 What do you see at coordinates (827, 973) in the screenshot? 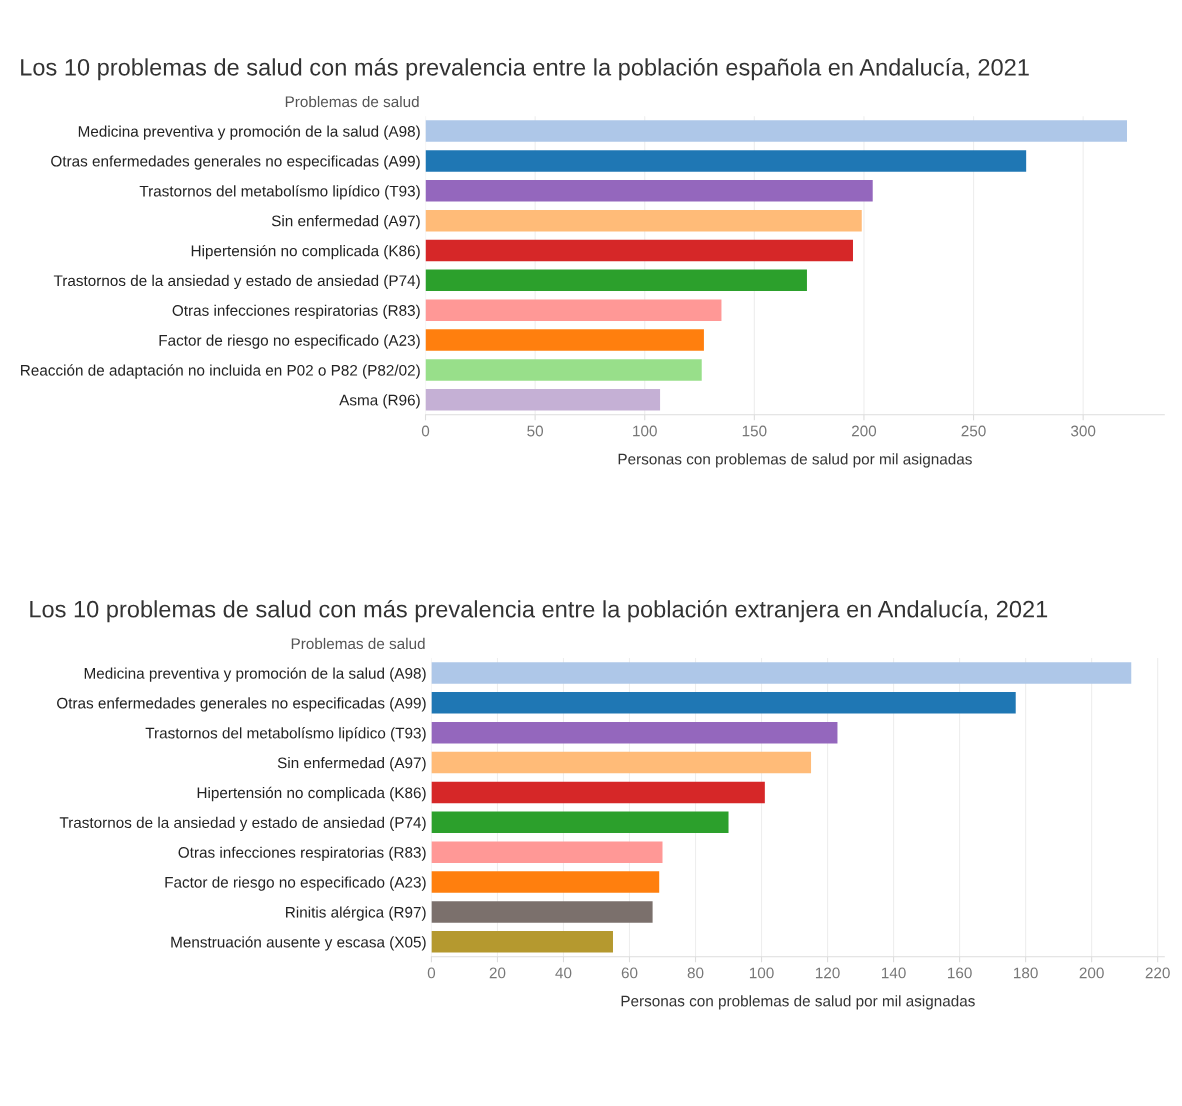
I see `x-tick-label: 120` at bounding box center [827, 973].